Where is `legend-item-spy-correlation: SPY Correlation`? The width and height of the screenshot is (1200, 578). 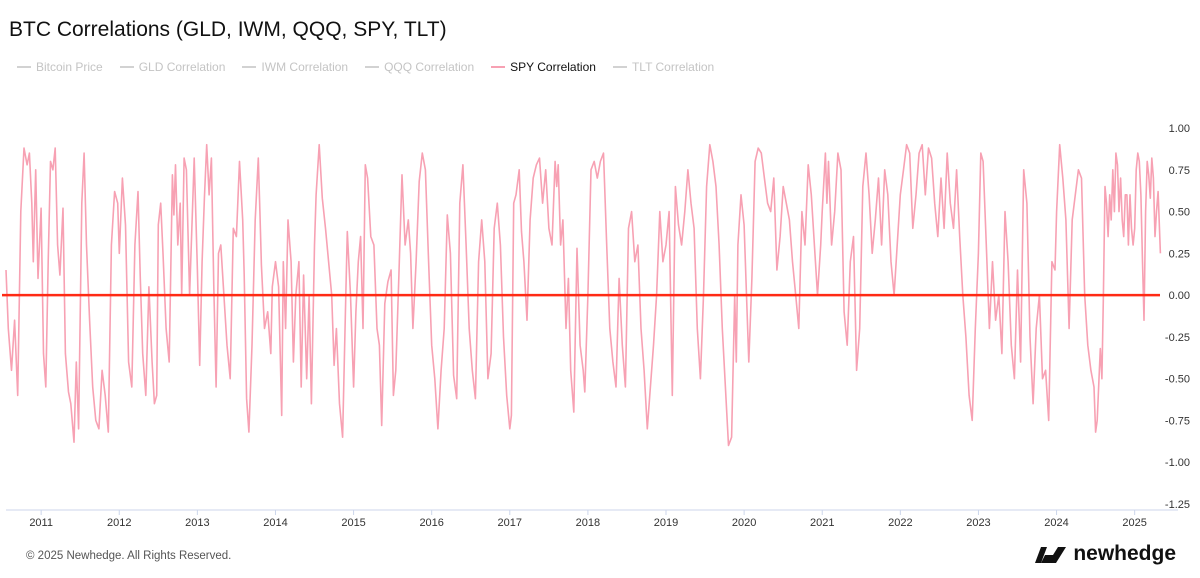 legend-item-spy-correlation: SPY Correlation is located at coordinates (543, 67).